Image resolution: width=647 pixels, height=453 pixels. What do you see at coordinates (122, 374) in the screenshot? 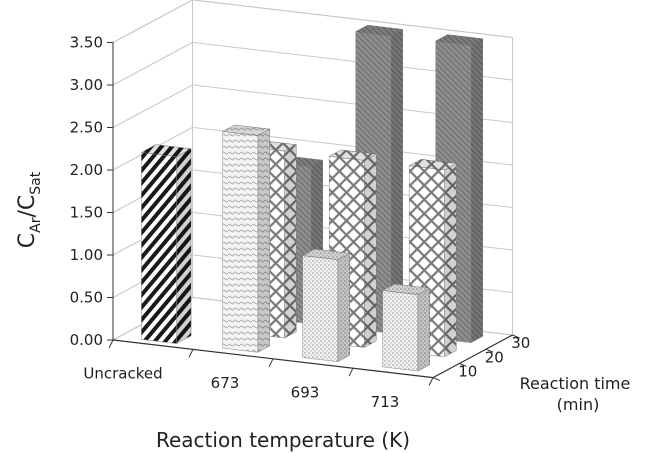
I see `x-tick-label: Uncracked` at bounding box center [122, 374].